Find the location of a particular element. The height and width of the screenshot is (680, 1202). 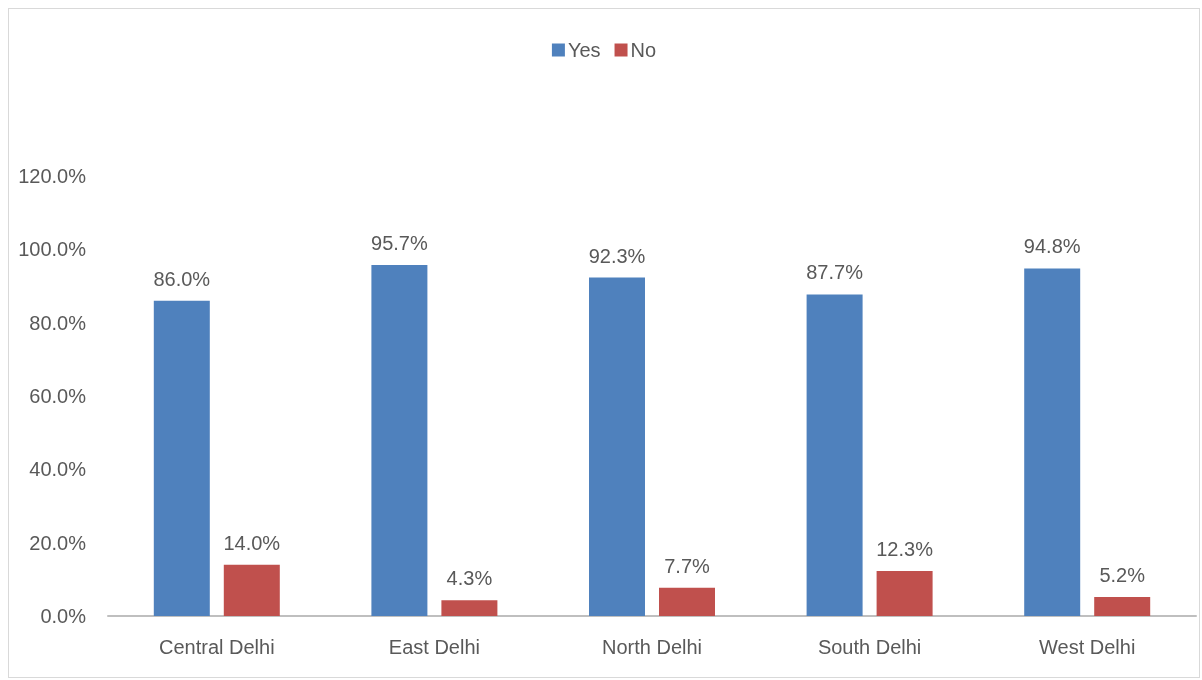

data-label: 92.3% is located at coordinates (617, 255).